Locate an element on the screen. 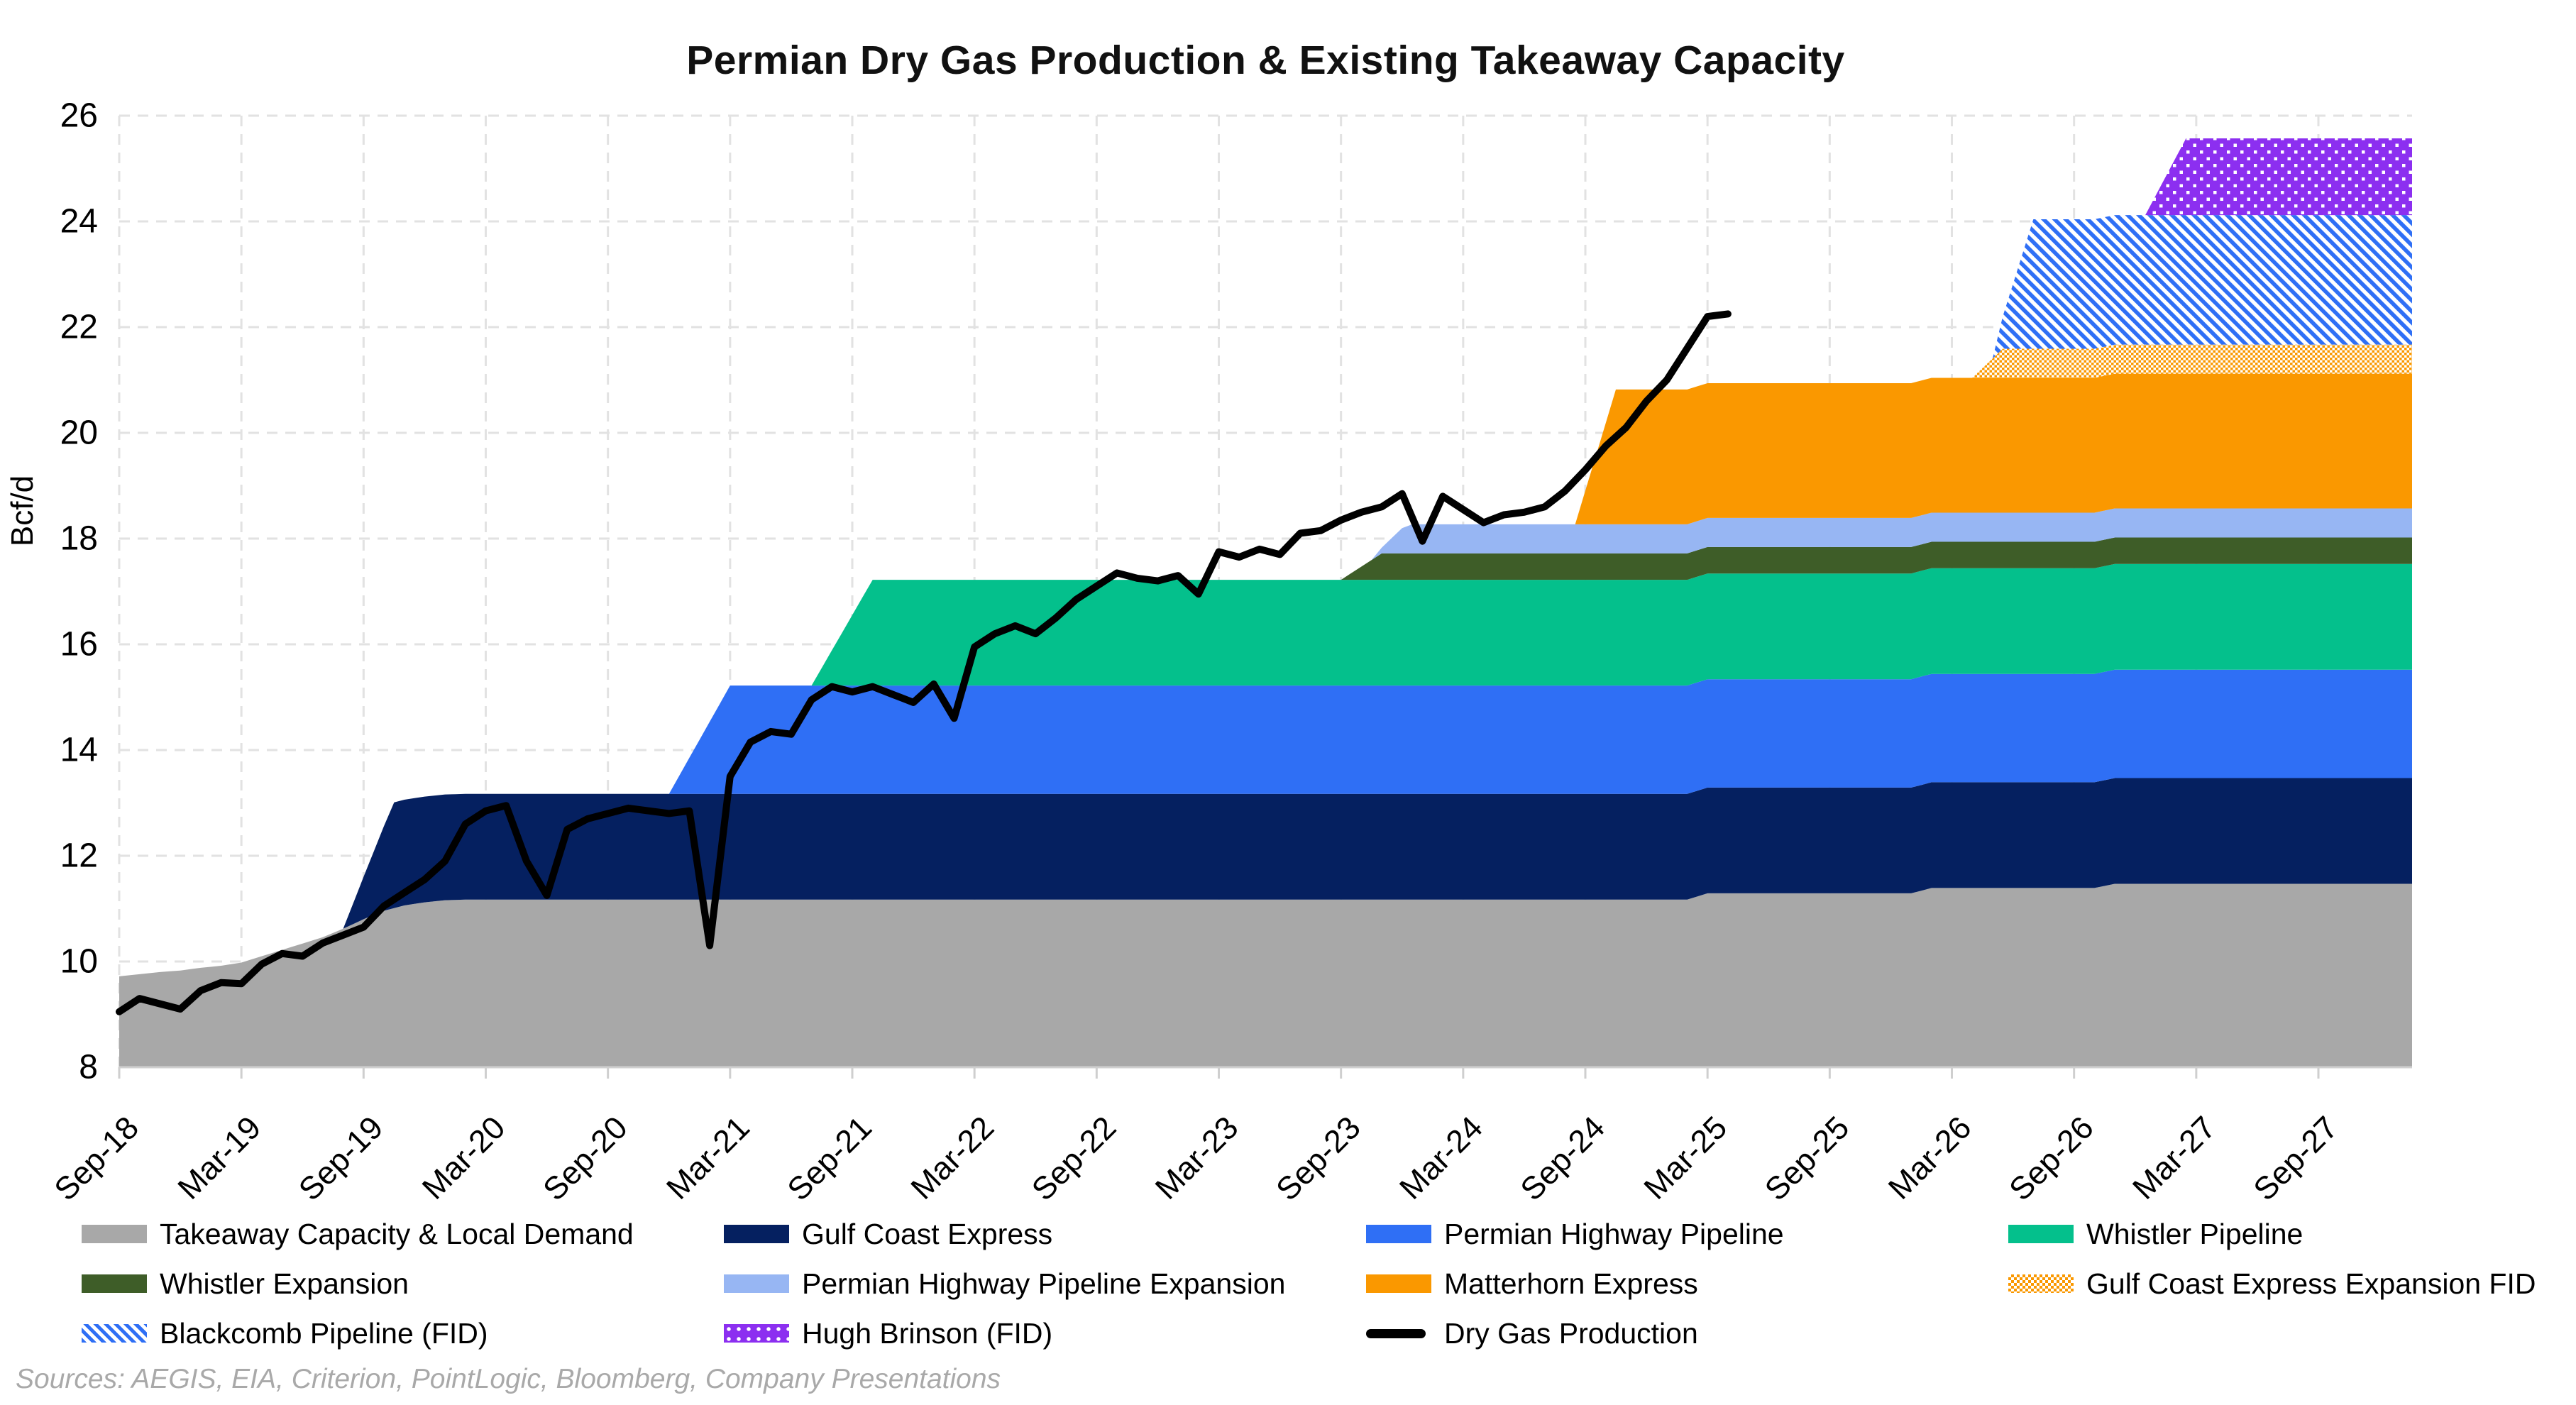  legend-label: Permian Highway Pipeline Expansion is located at coordinates (1044, 1283).